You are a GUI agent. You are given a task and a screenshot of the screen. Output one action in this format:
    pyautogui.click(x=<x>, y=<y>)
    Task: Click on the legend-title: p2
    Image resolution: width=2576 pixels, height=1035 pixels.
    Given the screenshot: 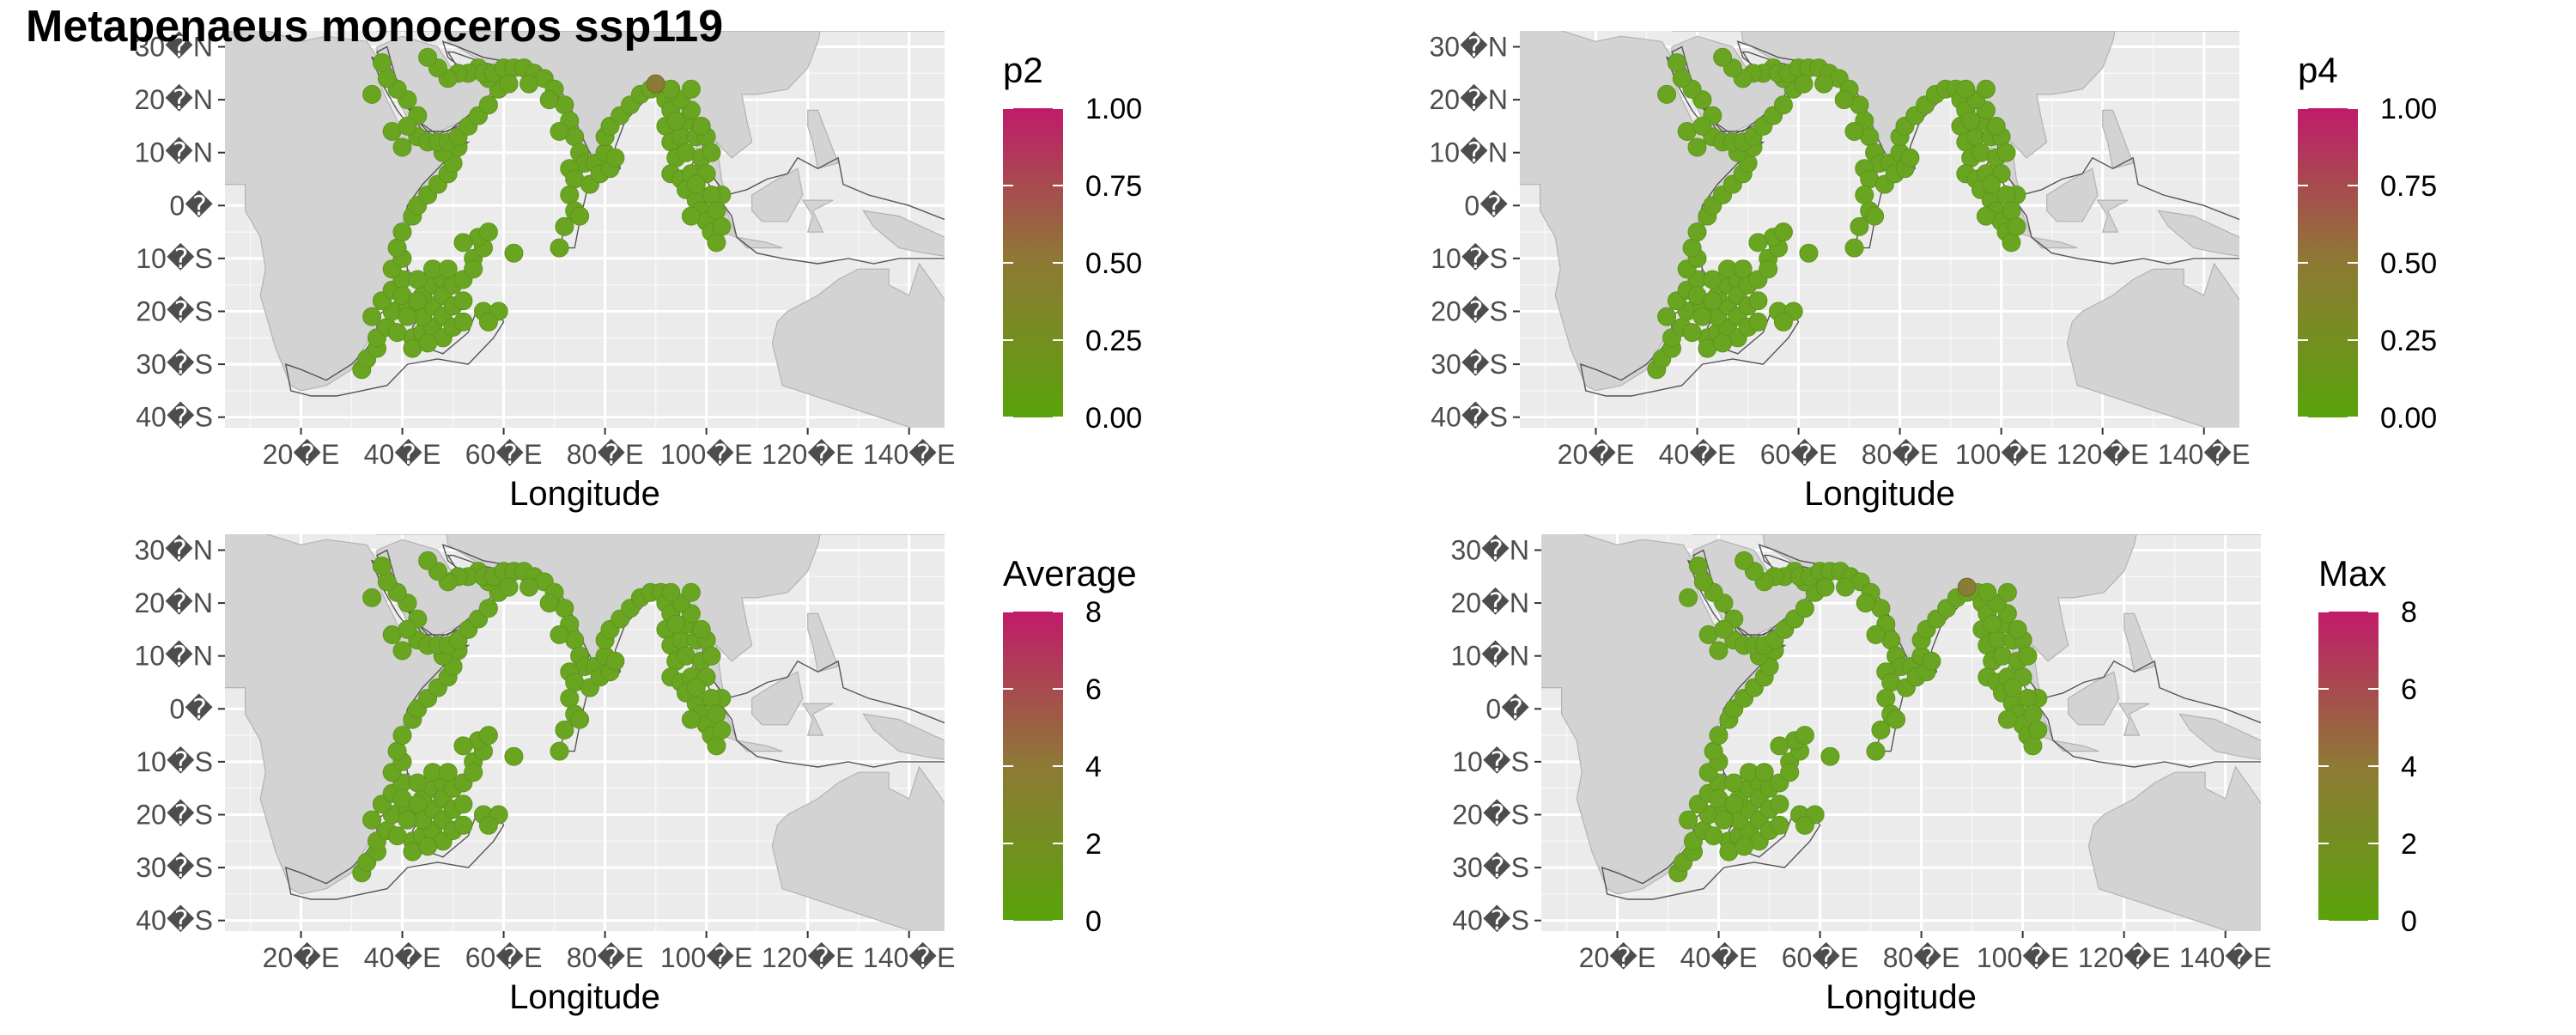 What is the action you would take?
    pyautogui.click(x=1023, y=70)
    